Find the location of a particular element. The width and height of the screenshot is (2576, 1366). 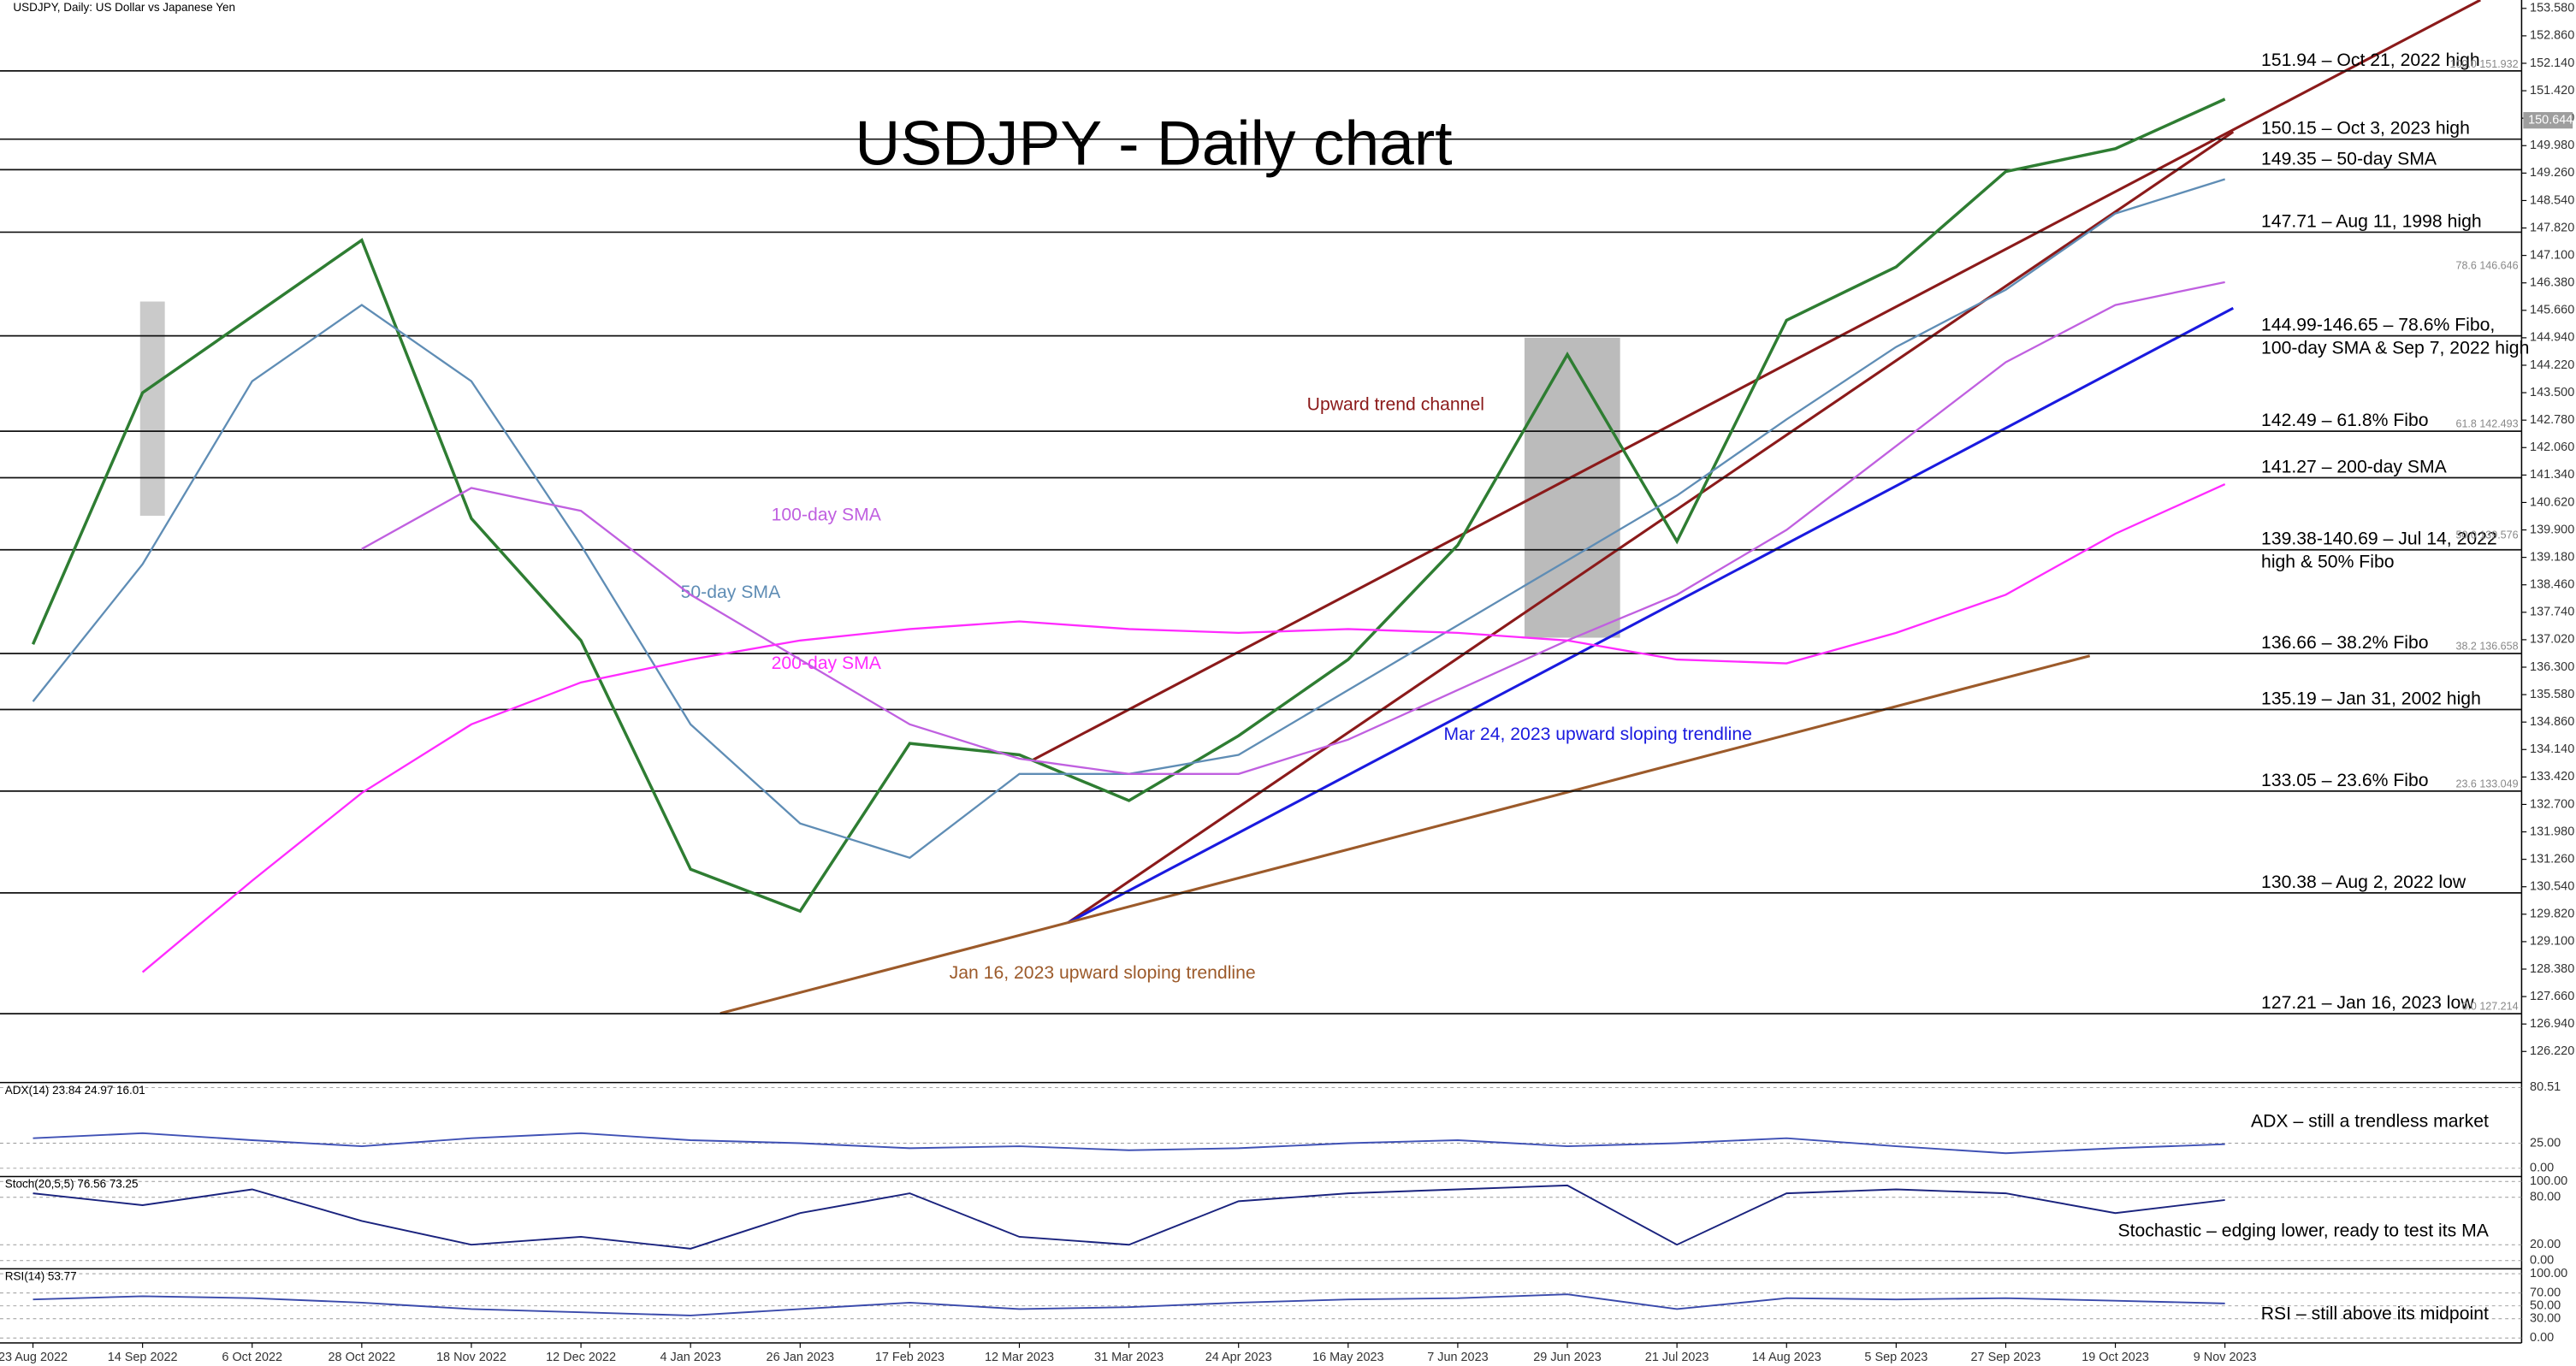

chart-header: USDJPY, Daily: US Dollar vs Japanese Yen is located at coordinates (124, 7).